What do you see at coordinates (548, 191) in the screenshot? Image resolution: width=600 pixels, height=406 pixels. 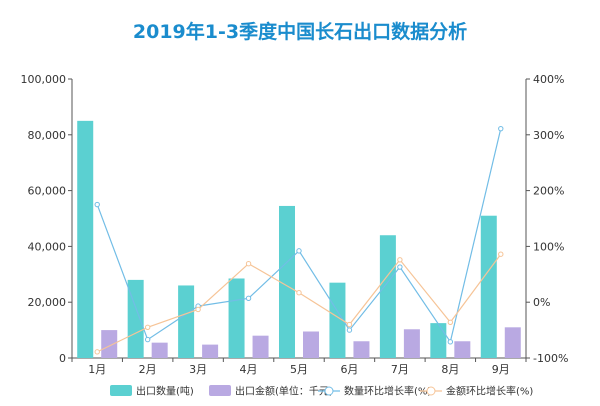 I see `right-tick-label: 200%` at bounding box center [548, 191].